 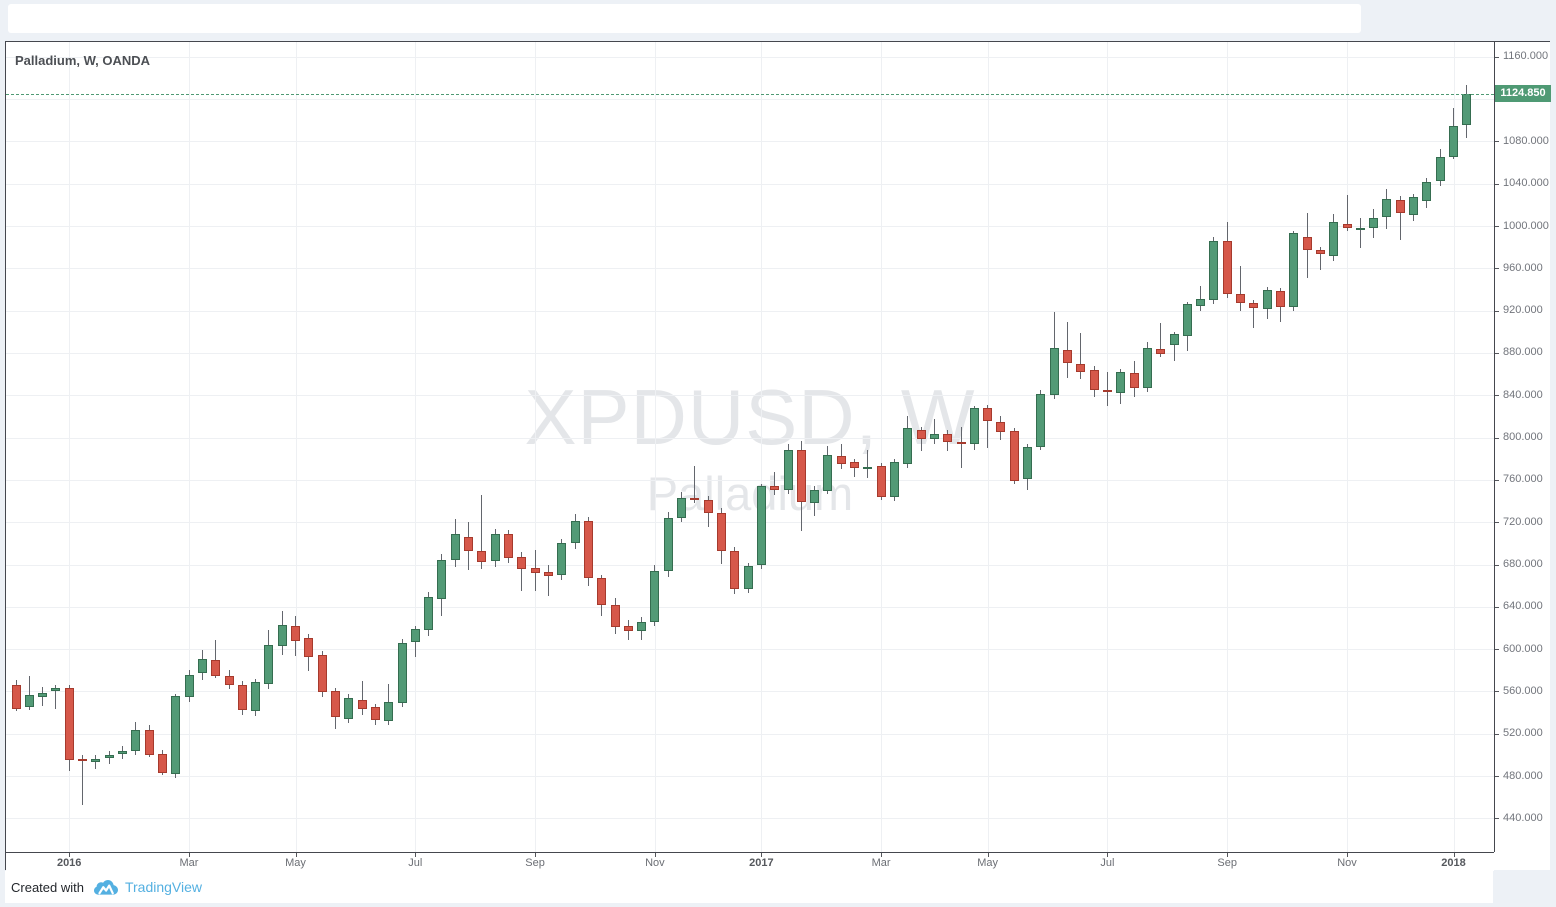 What do you see at coordinates (147, 887) in the screenshot?
I see `tradingview-link: TradingView` at bounding box center [147, 887].